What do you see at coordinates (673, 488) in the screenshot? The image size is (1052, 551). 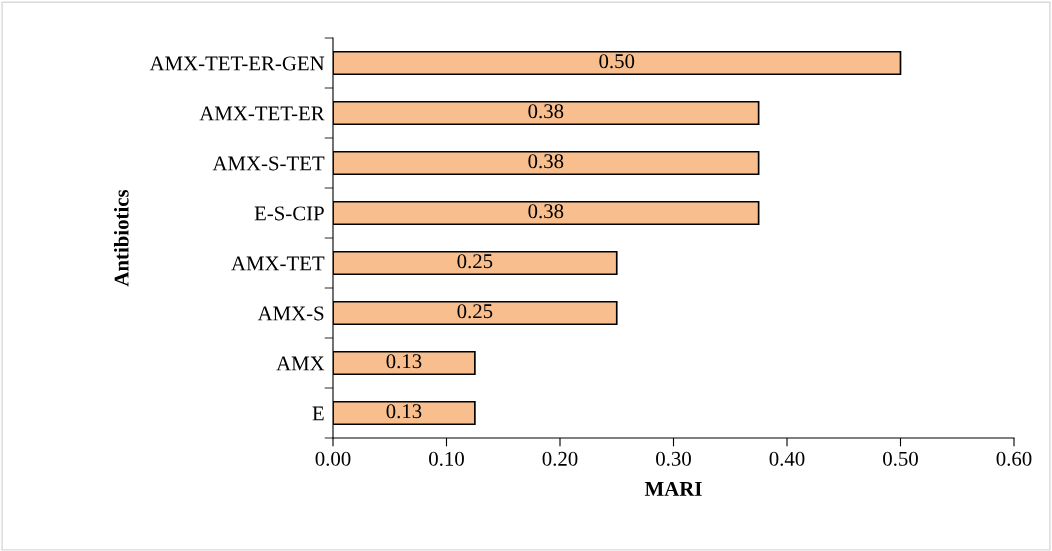 I see `x-axis-title: MARI` at bounding box center [673, 488].